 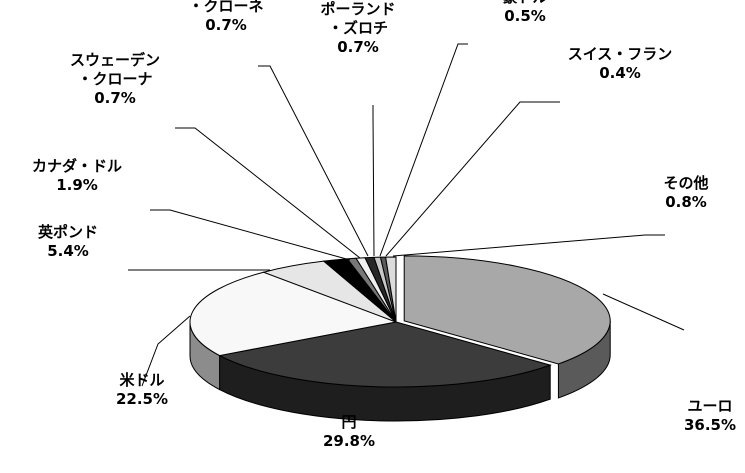 I want to click on slice-value-label-6: 0.7%, so click(x=226, y=25).